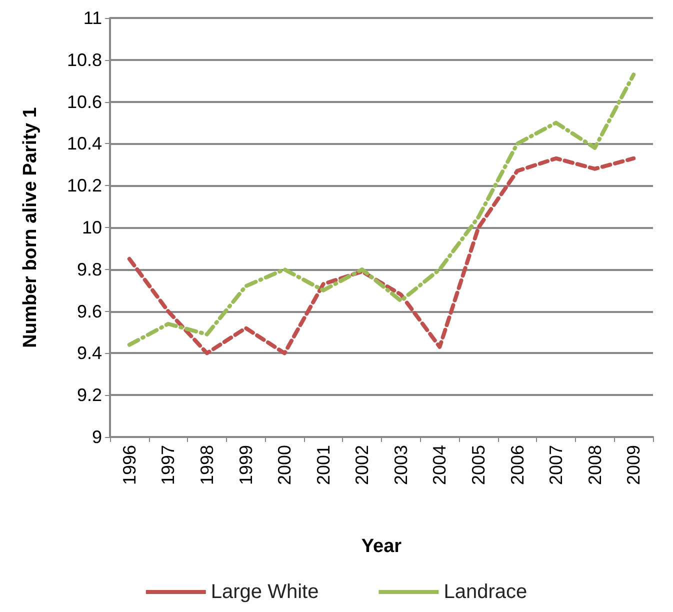 The height and width of the screenshot is (612, 673). What do you see at coordinates (556, 465) in the screenshot?
I see `x-tick-label: 2007` at bounding box center [556, 465].